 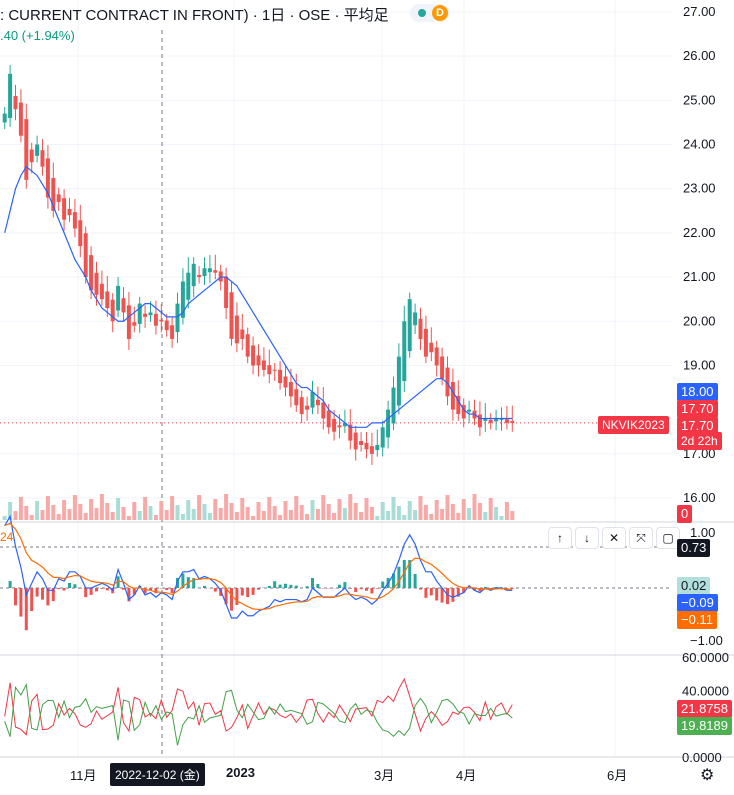 What do you see at coordinates (560, 538) in the screenshot?
I see `move-pane-up-button: ↑` at bounding box center [560, 538].